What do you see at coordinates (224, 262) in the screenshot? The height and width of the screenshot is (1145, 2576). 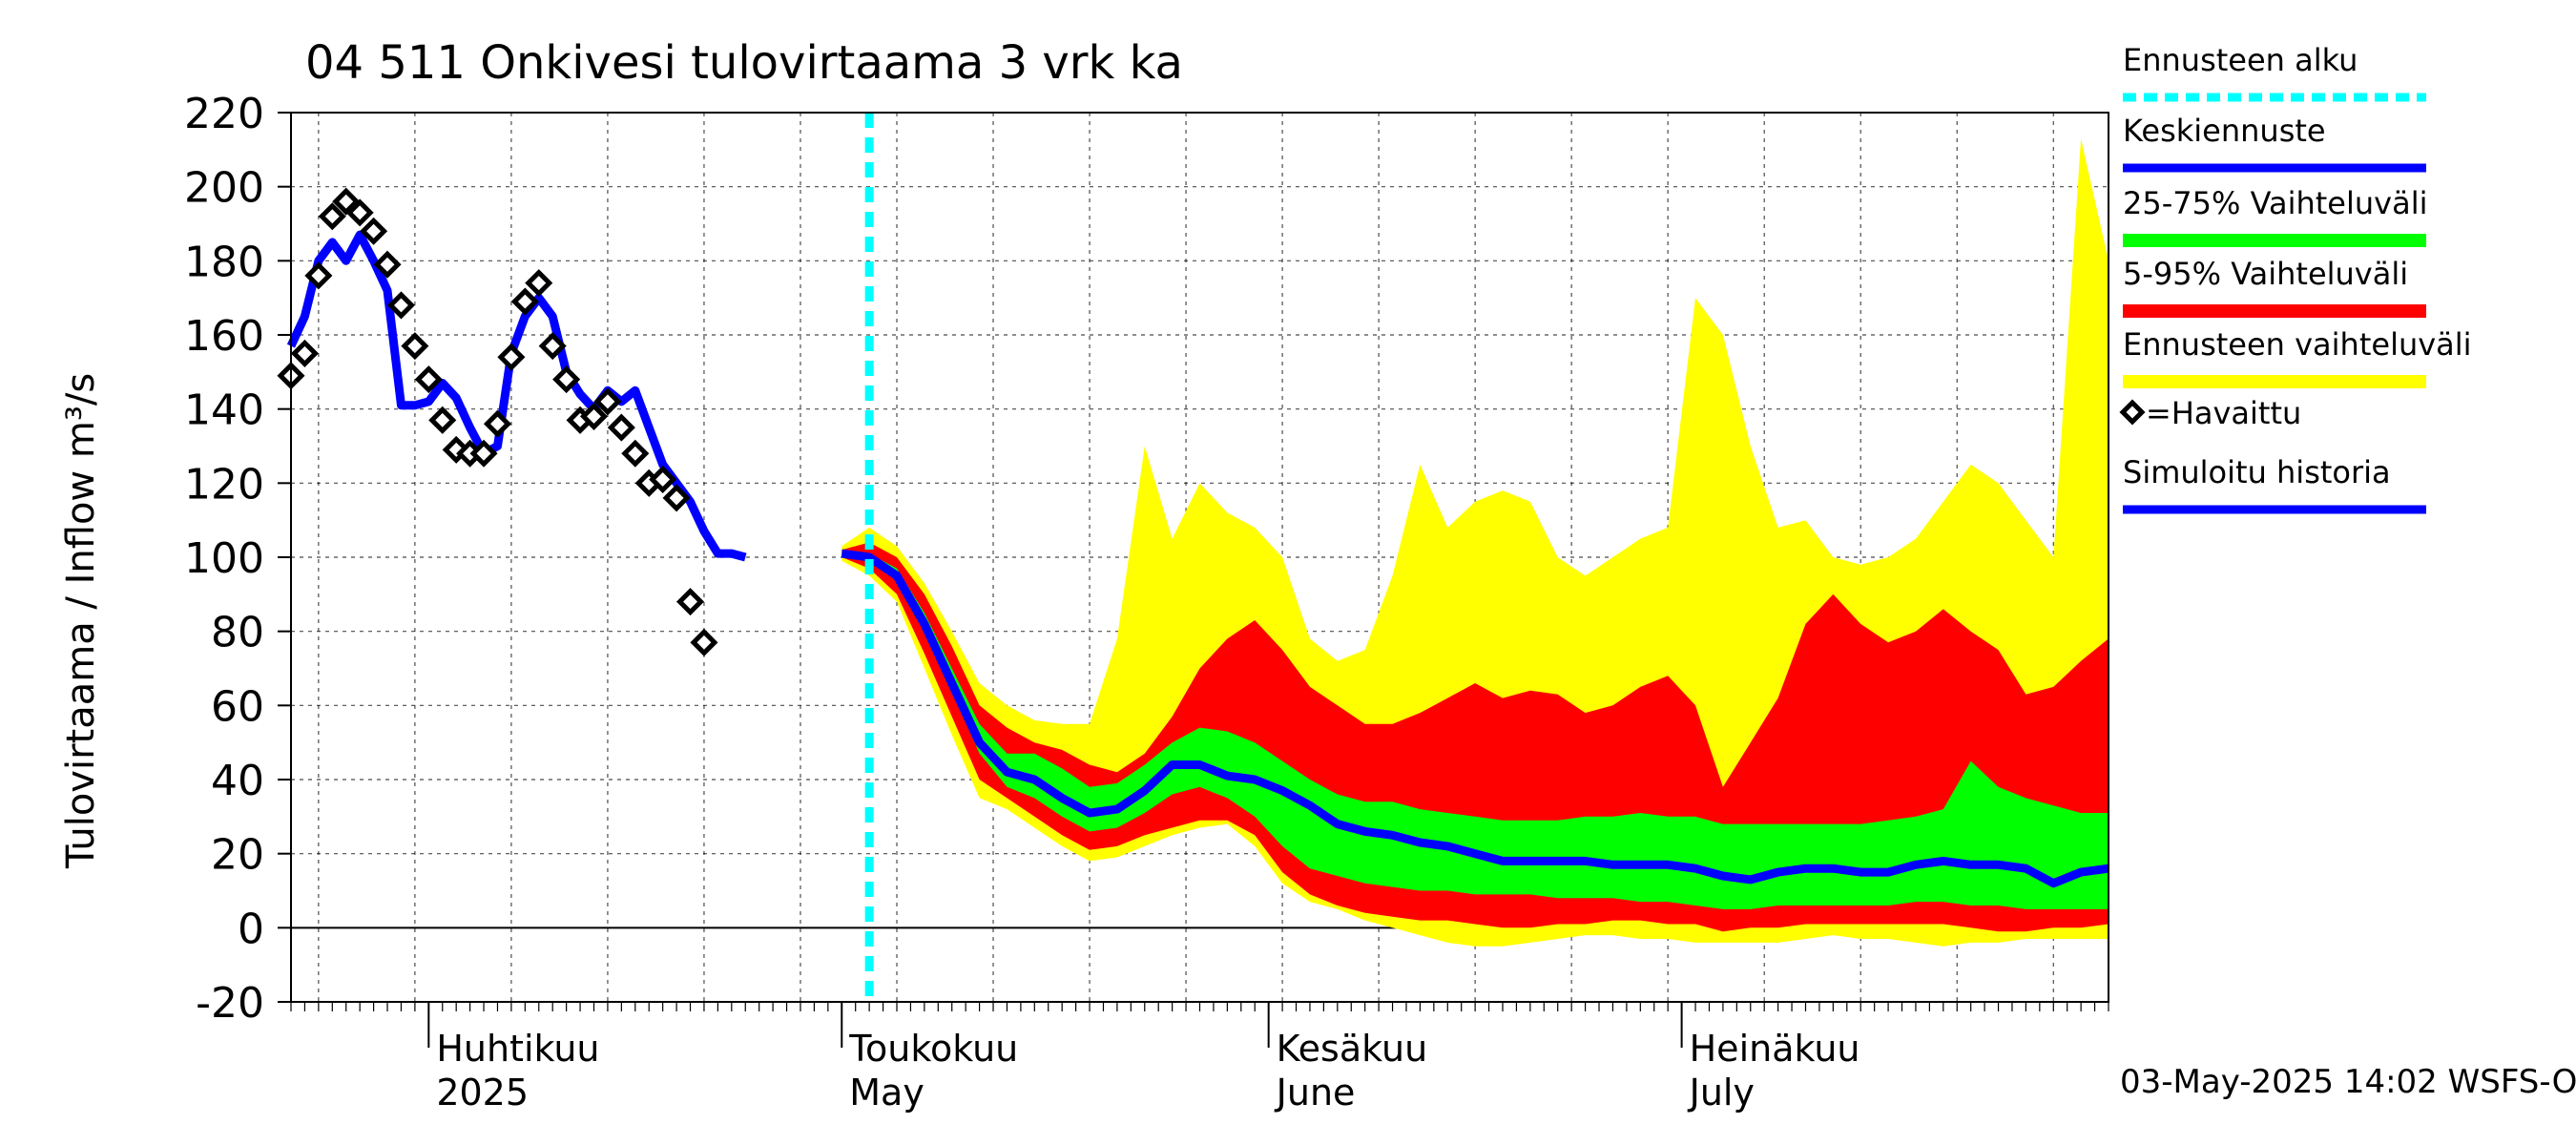 I see `y-tick-label: 180` at bounding box center [224, 262].